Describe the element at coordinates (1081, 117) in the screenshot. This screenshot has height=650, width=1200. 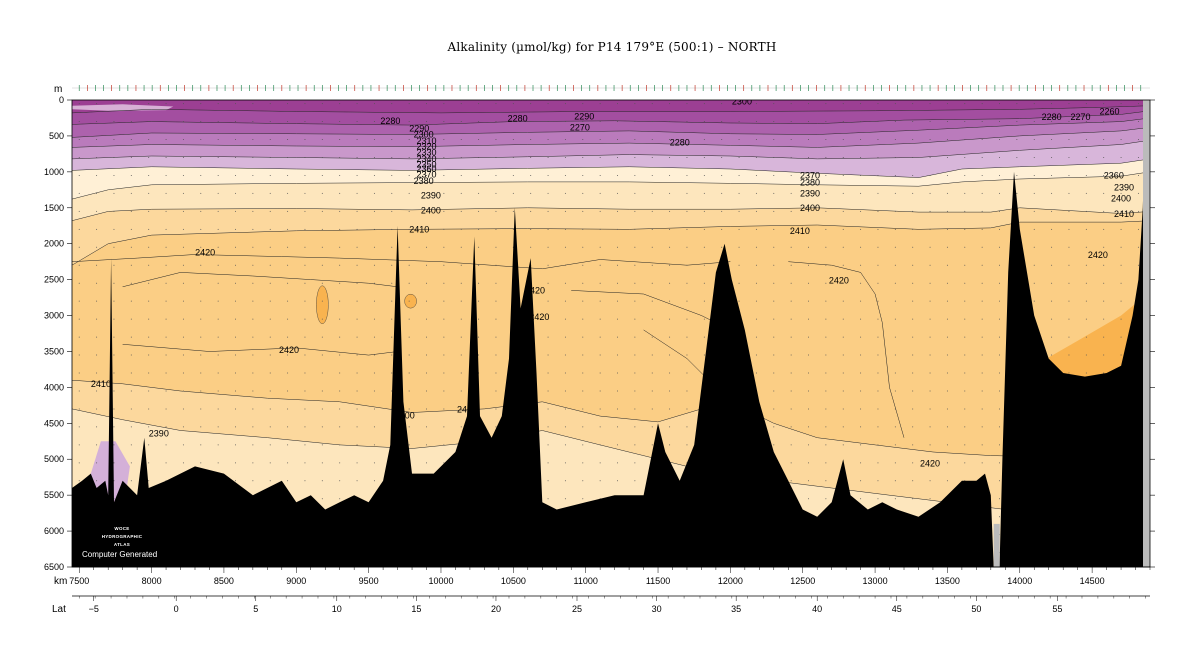
I see `contour-label: 2270` at that location.